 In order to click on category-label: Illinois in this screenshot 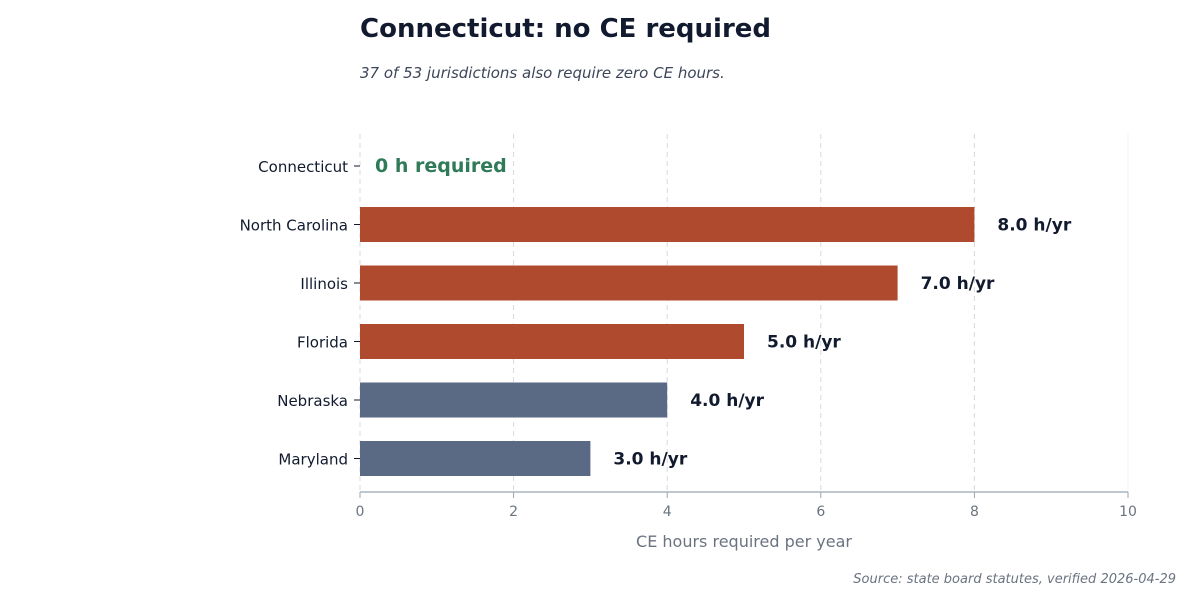, I will do `click(324, 284)`.